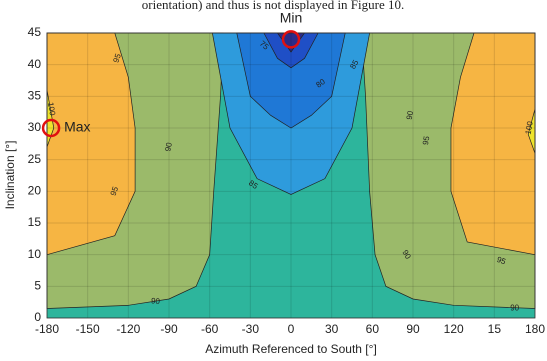 This screenshot has width=547, height=361. I want to click on y-tick-label: 10, so click(35, 254).